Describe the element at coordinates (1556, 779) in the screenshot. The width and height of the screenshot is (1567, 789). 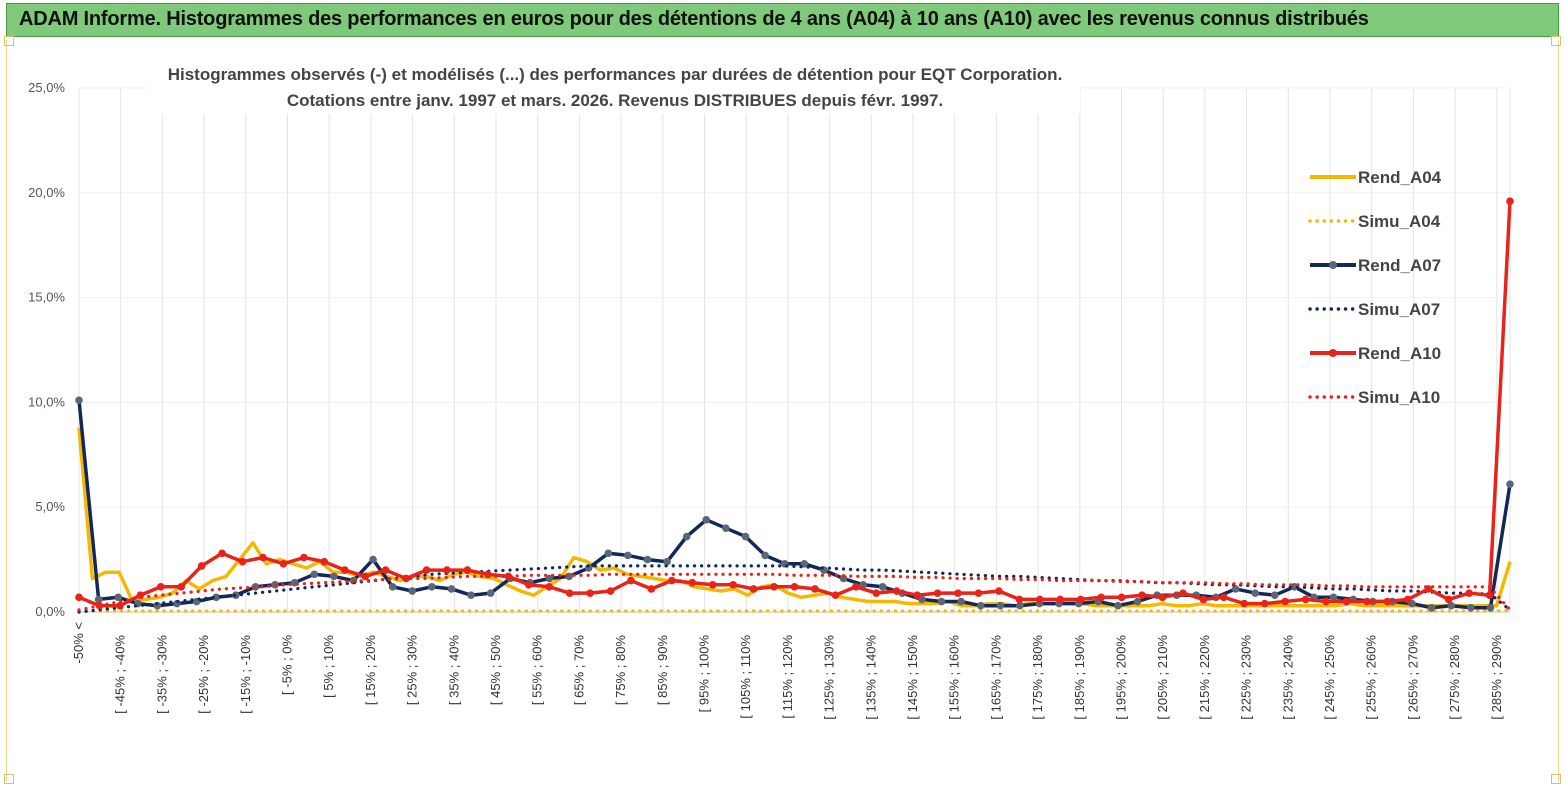
I see `resize-handle-bottom-right` at that location.